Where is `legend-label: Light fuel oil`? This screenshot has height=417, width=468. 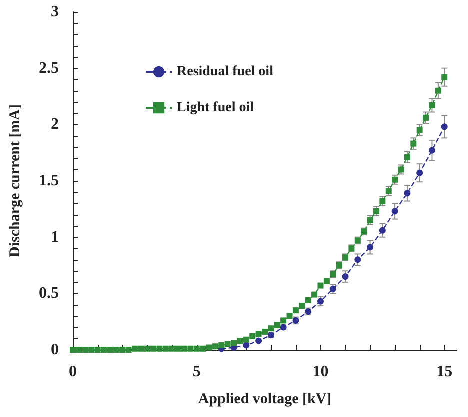
legend-label: Light fuel oil is located at coordinates (215, 108).